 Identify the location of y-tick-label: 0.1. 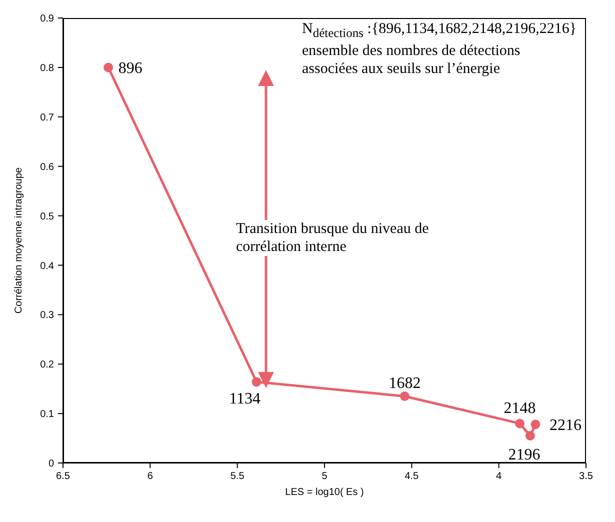
(47, 414).